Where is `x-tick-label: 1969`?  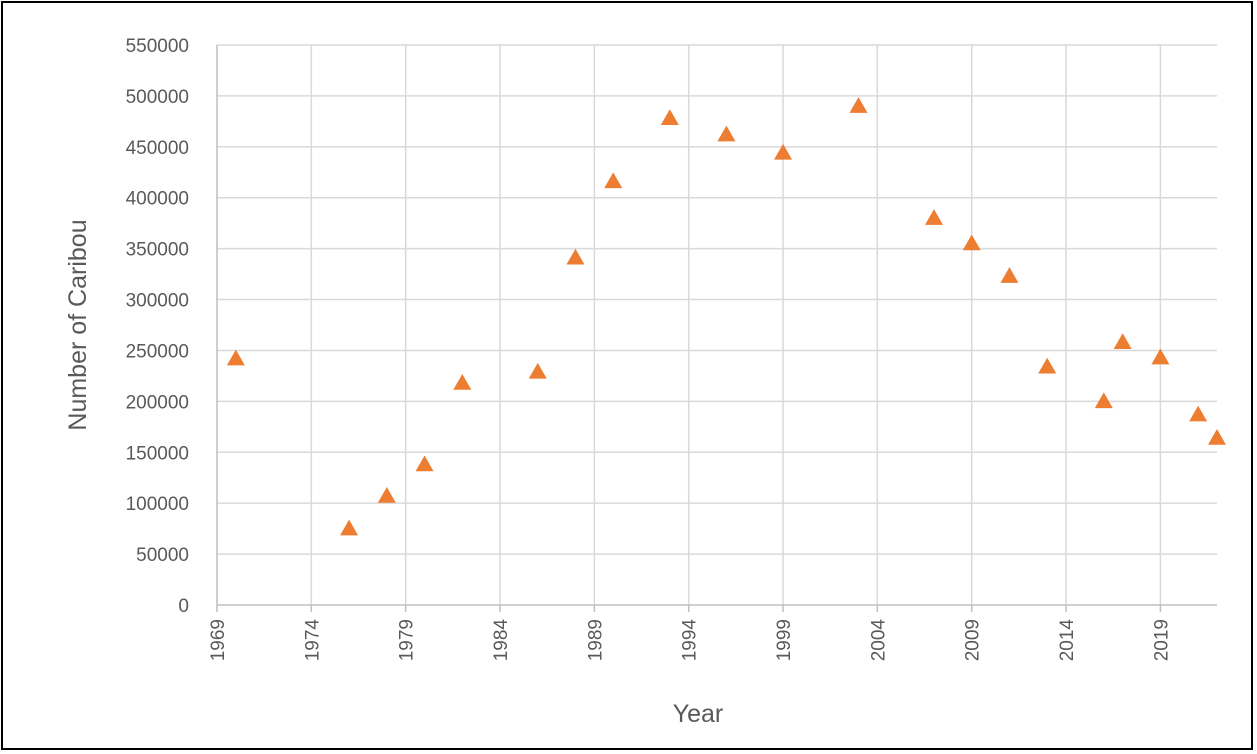 x-tick-label: 1969 is located at coordinates (218, 640).